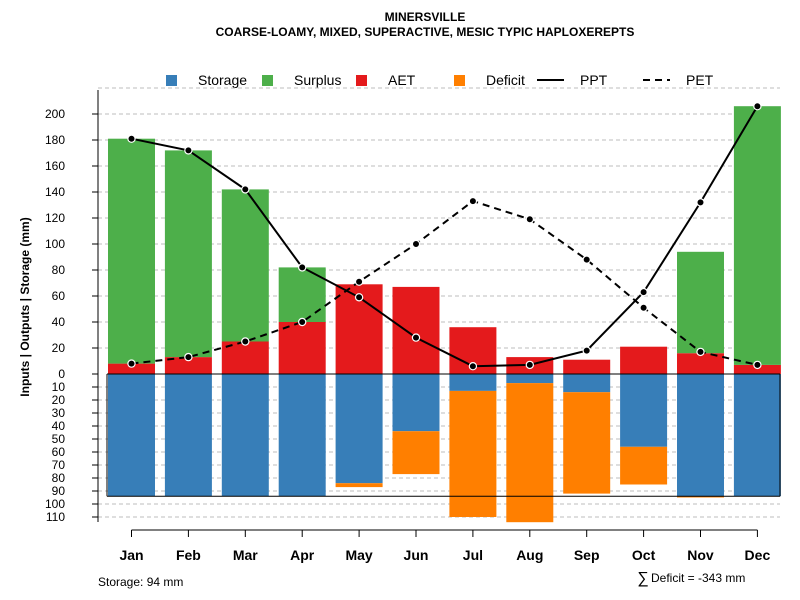 The image size is (800, 600). I want to click on chart-title: MINERSVILLE, so click(425, 17).